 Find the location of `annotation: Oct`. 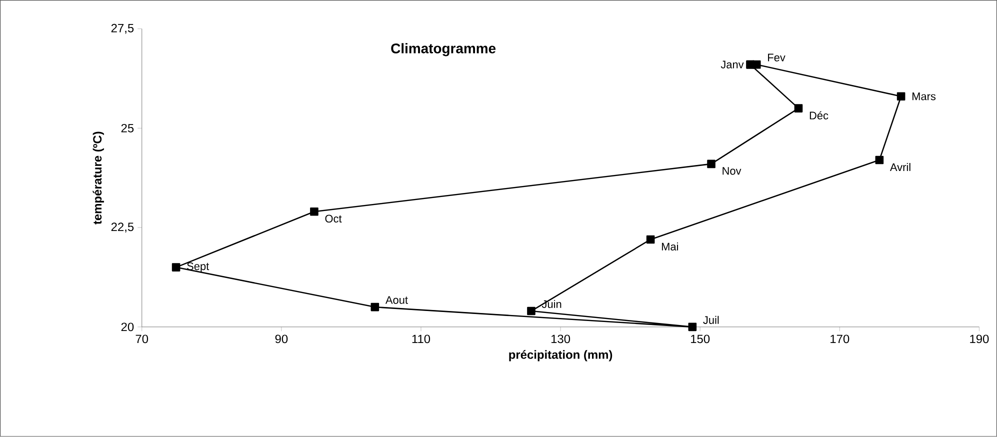

annotation: Oct is located at coordinates (333, 218).